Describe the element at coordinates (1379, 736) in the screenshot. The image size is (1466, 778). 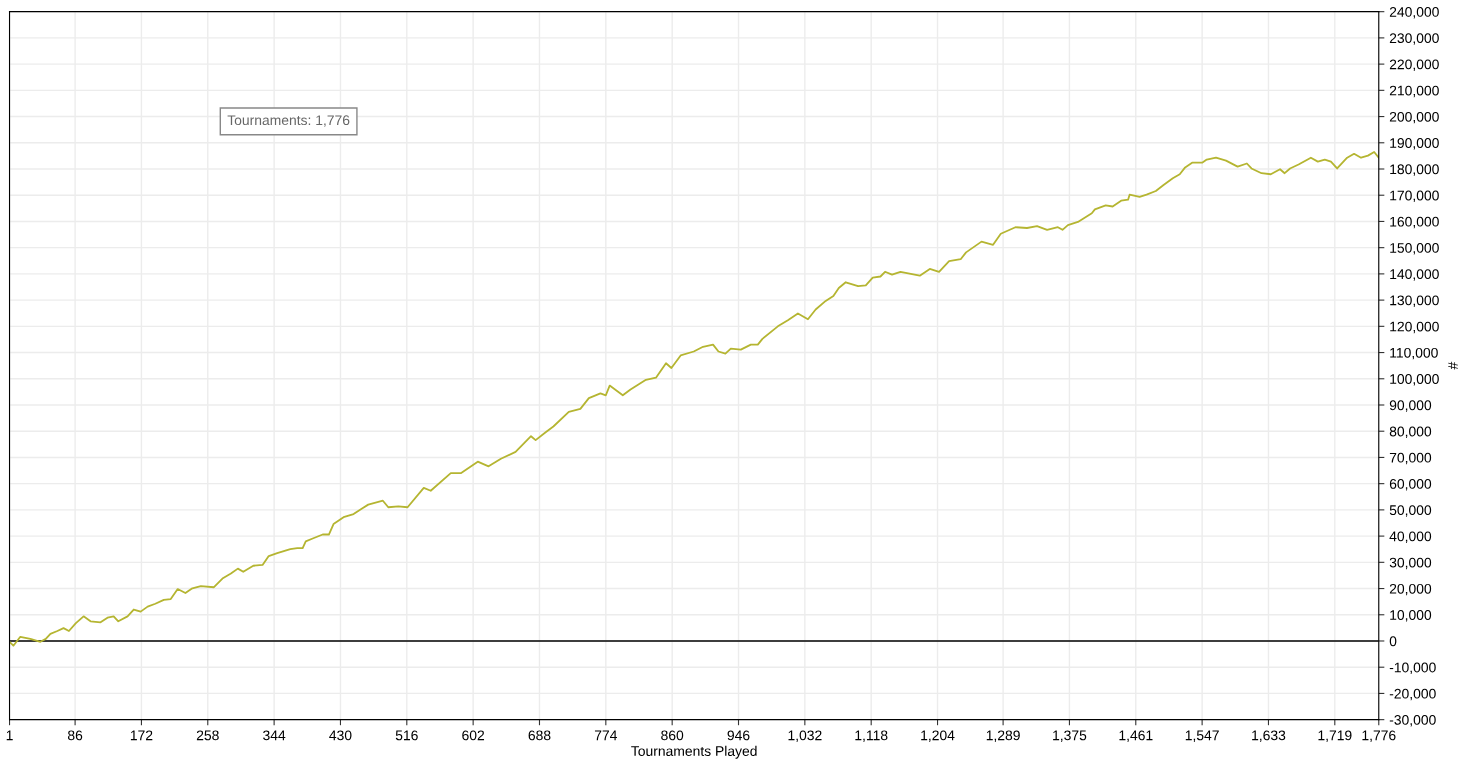
I see `x-tick-label: 1,776` at that location.